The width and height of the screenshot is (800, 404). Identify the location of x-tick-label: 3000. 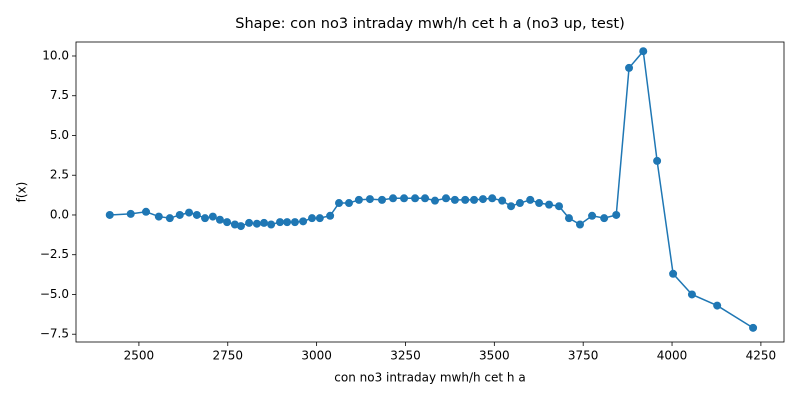
(316, 356).